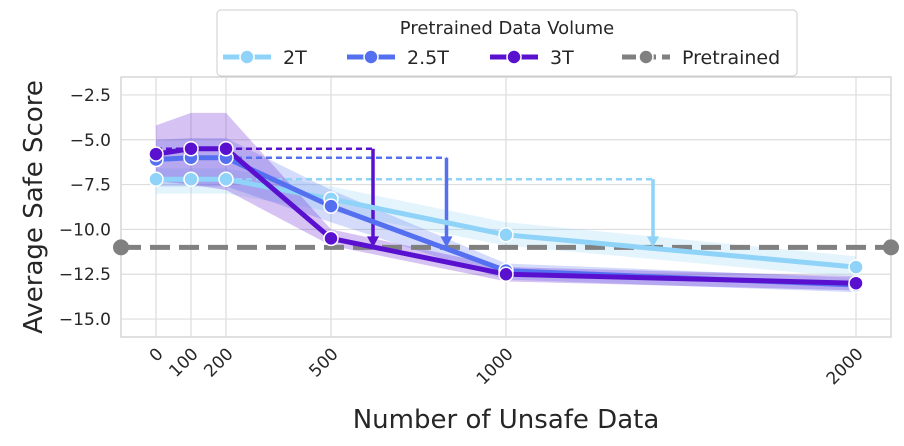 Image resolution: width=904 pixels, height=446 pixels. I want to click on point-3T-2000, so click(856, 283).